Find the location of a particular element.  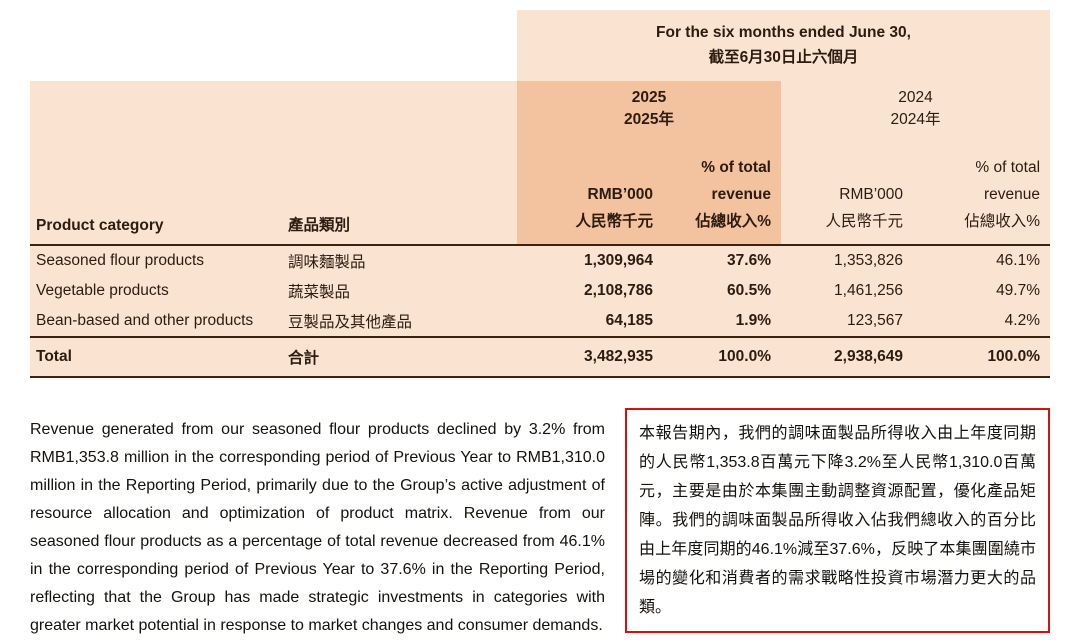

pct-2025: 60.5% is located at coordinates (719, 291).